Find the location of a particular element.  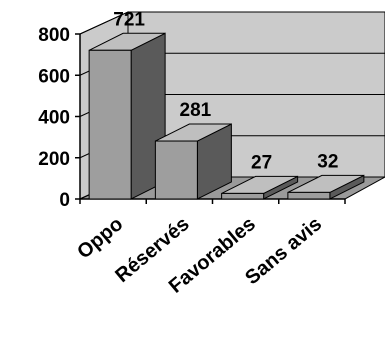

y-tick-label: 400 is located at coordinates (54, 118).